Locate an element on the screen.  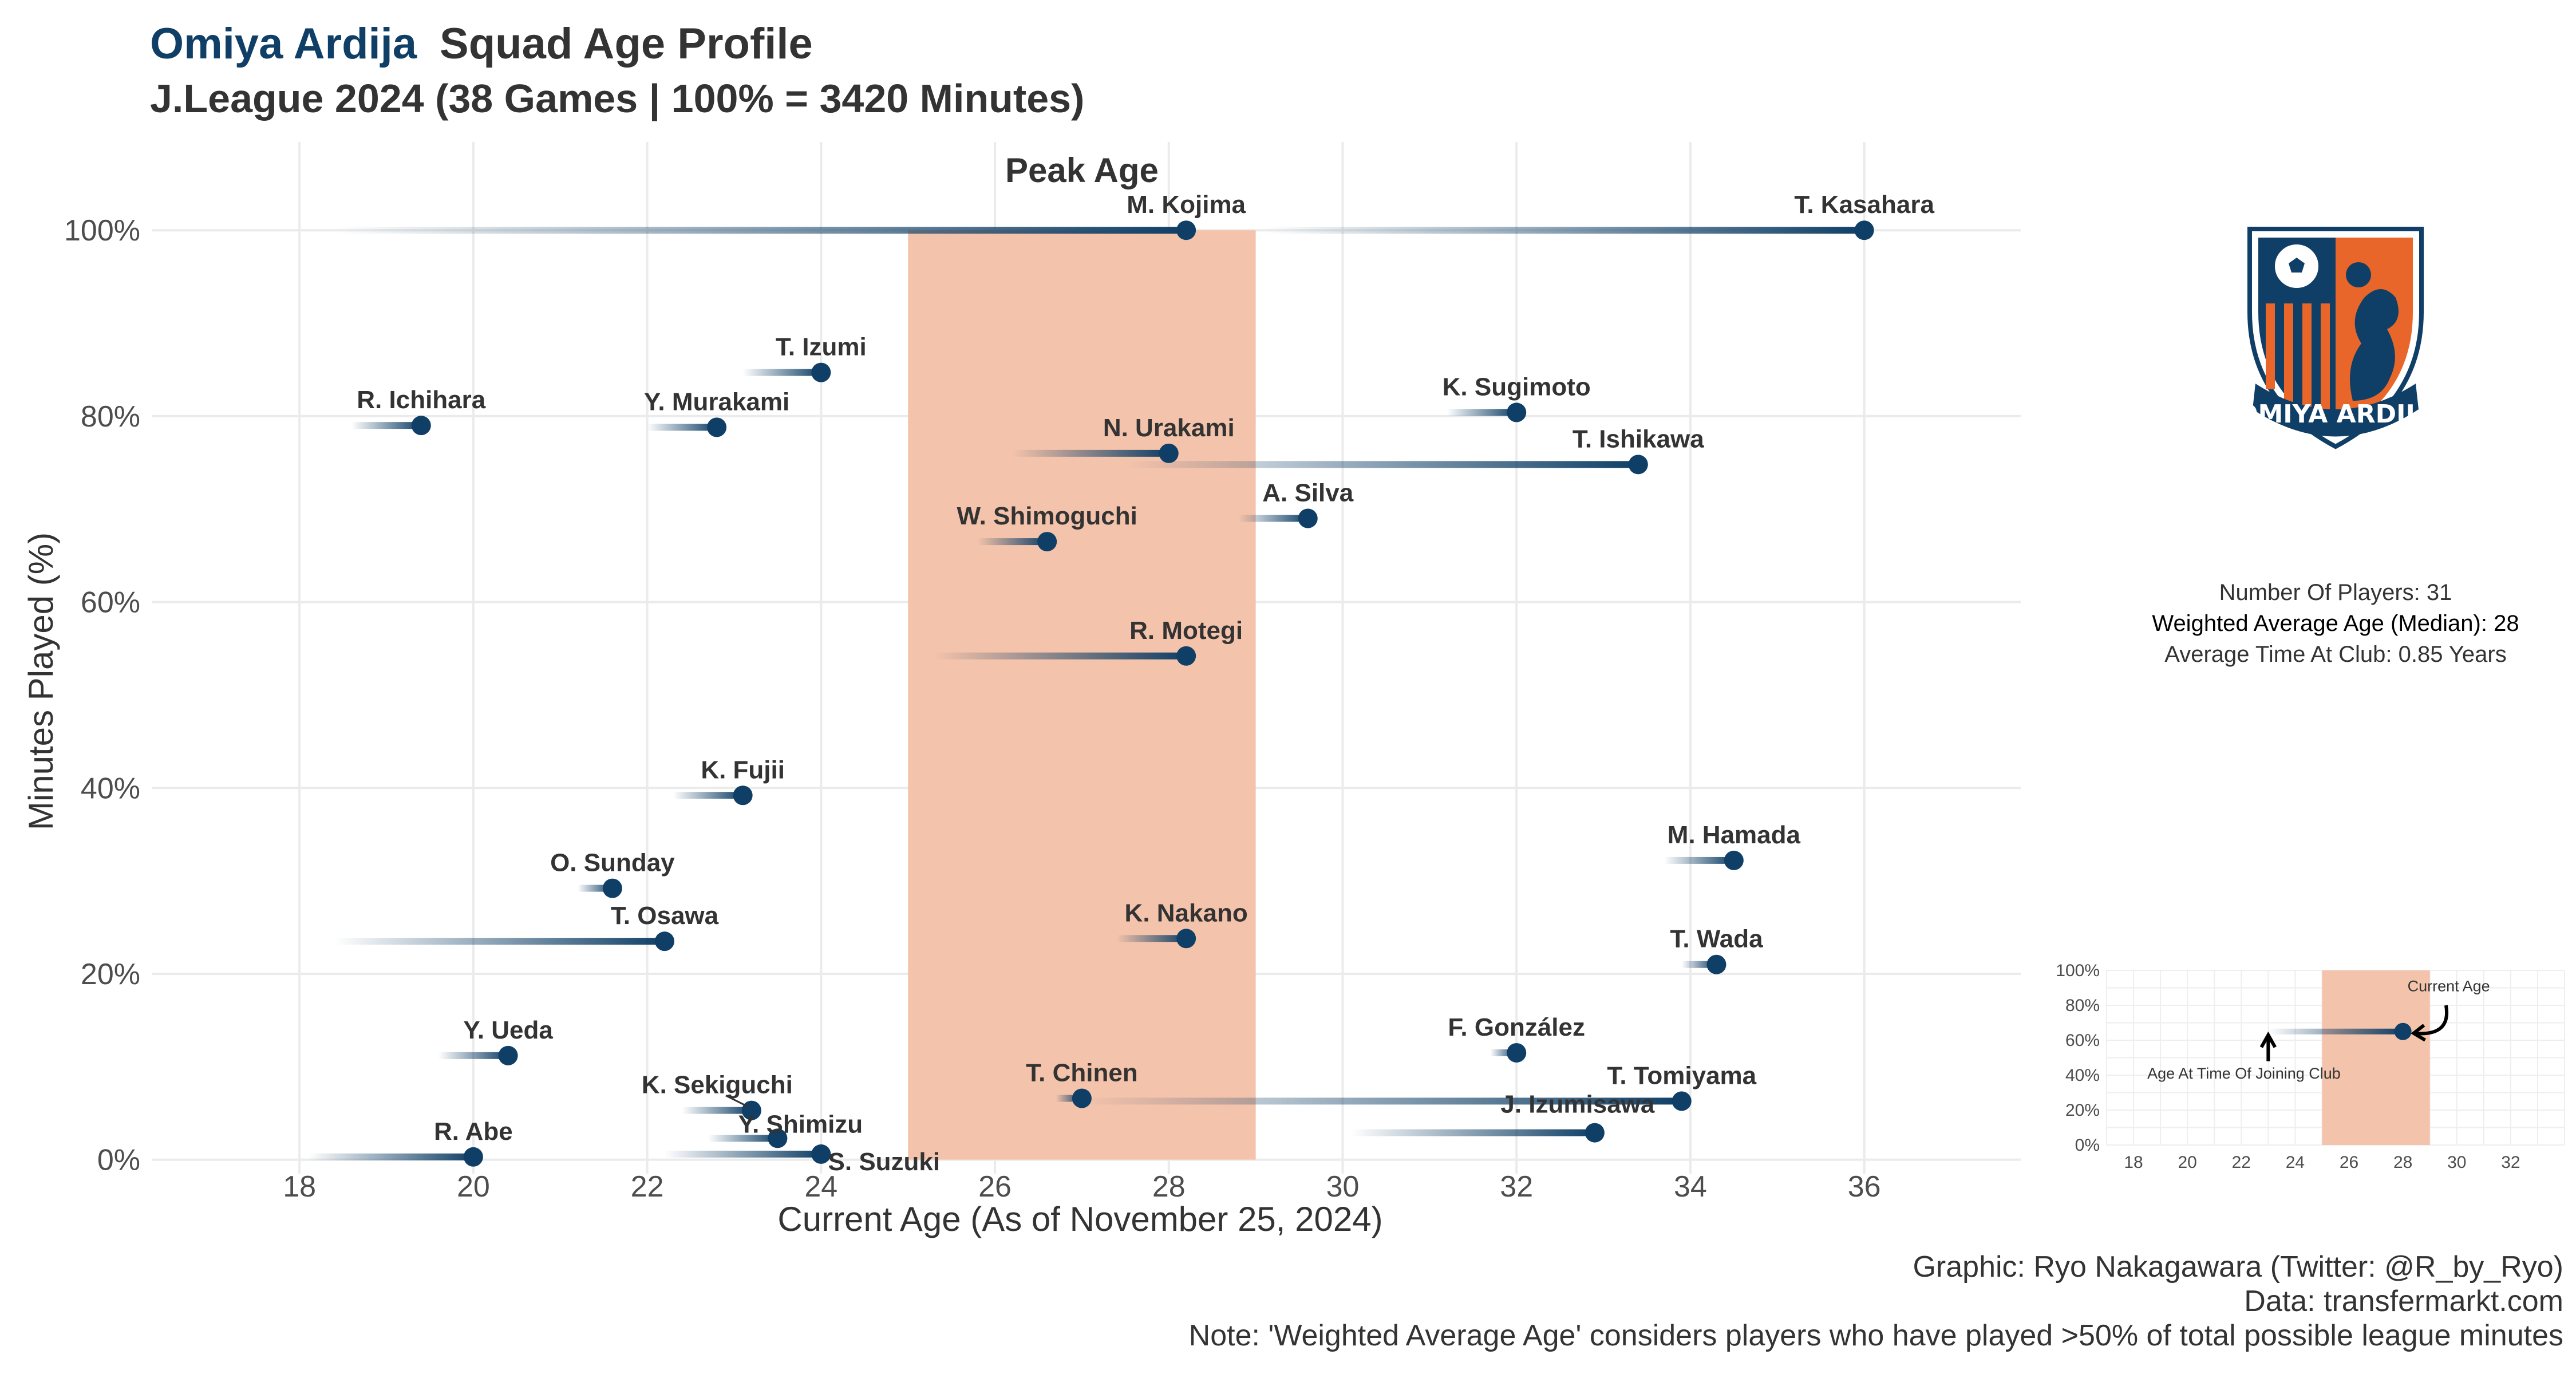
mini-x-tick: 18 is located at coordinates (2133, 1162).